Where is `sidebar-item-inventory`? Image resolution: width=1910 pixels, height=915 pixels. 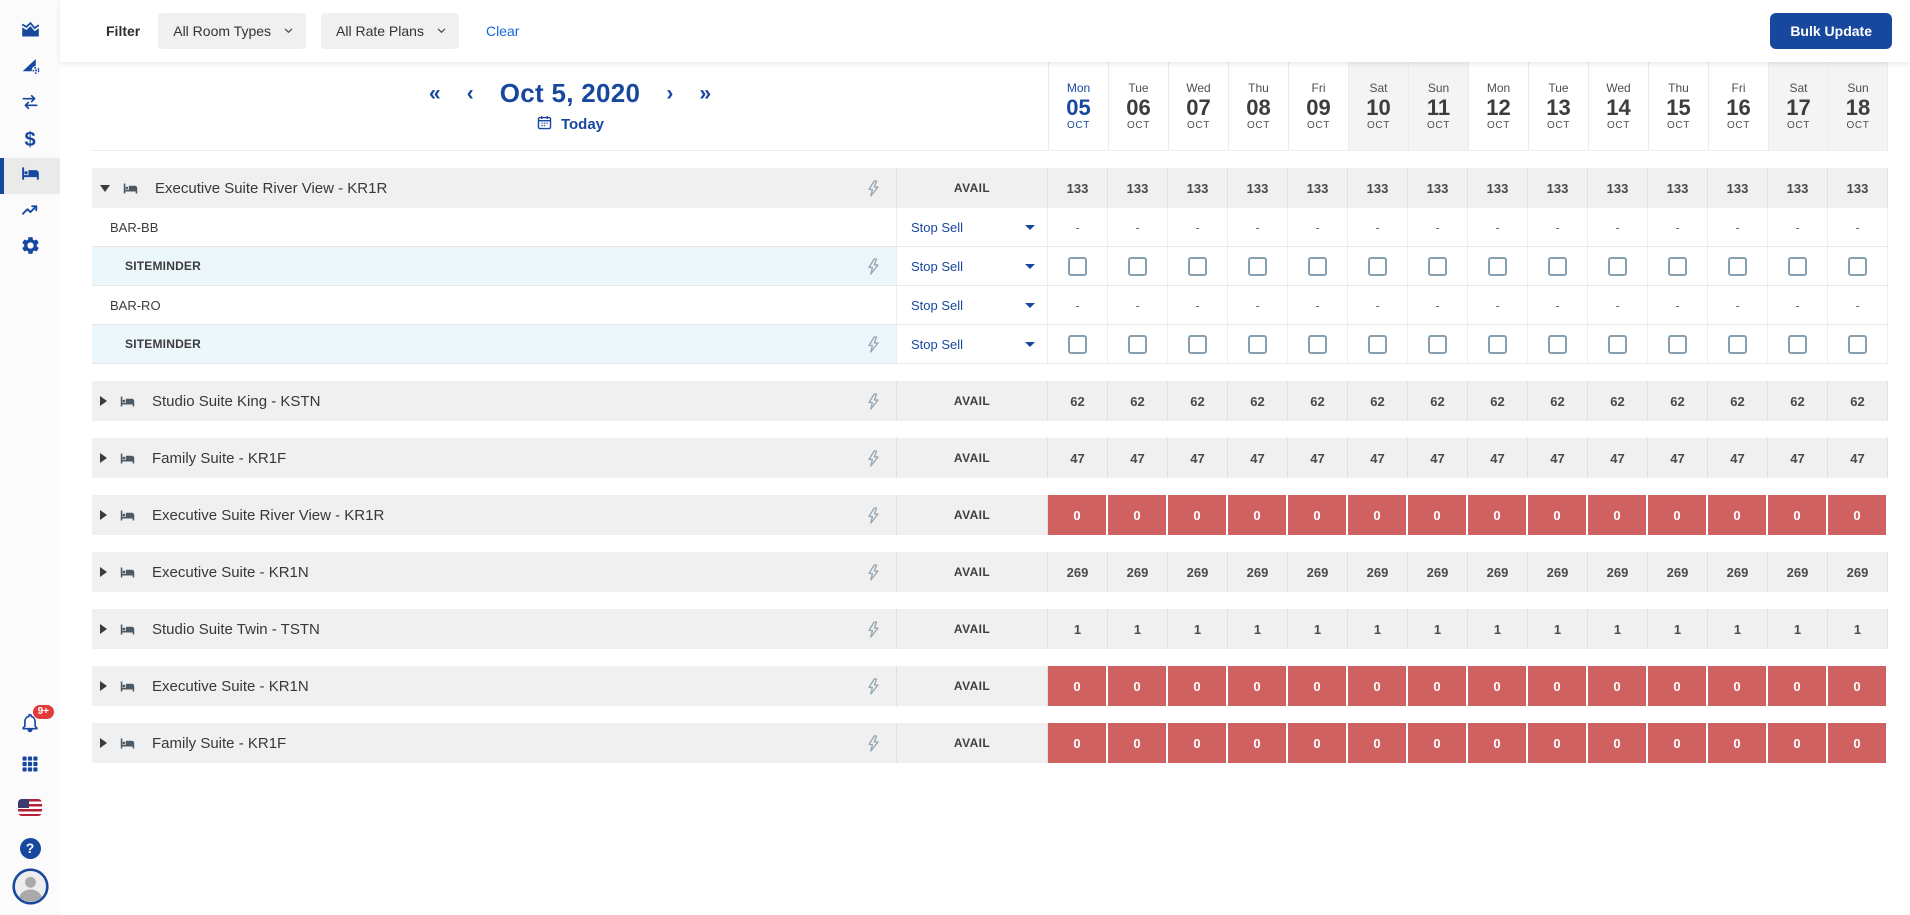 sidebar-item-inventory is located at coordinates (30, 176).